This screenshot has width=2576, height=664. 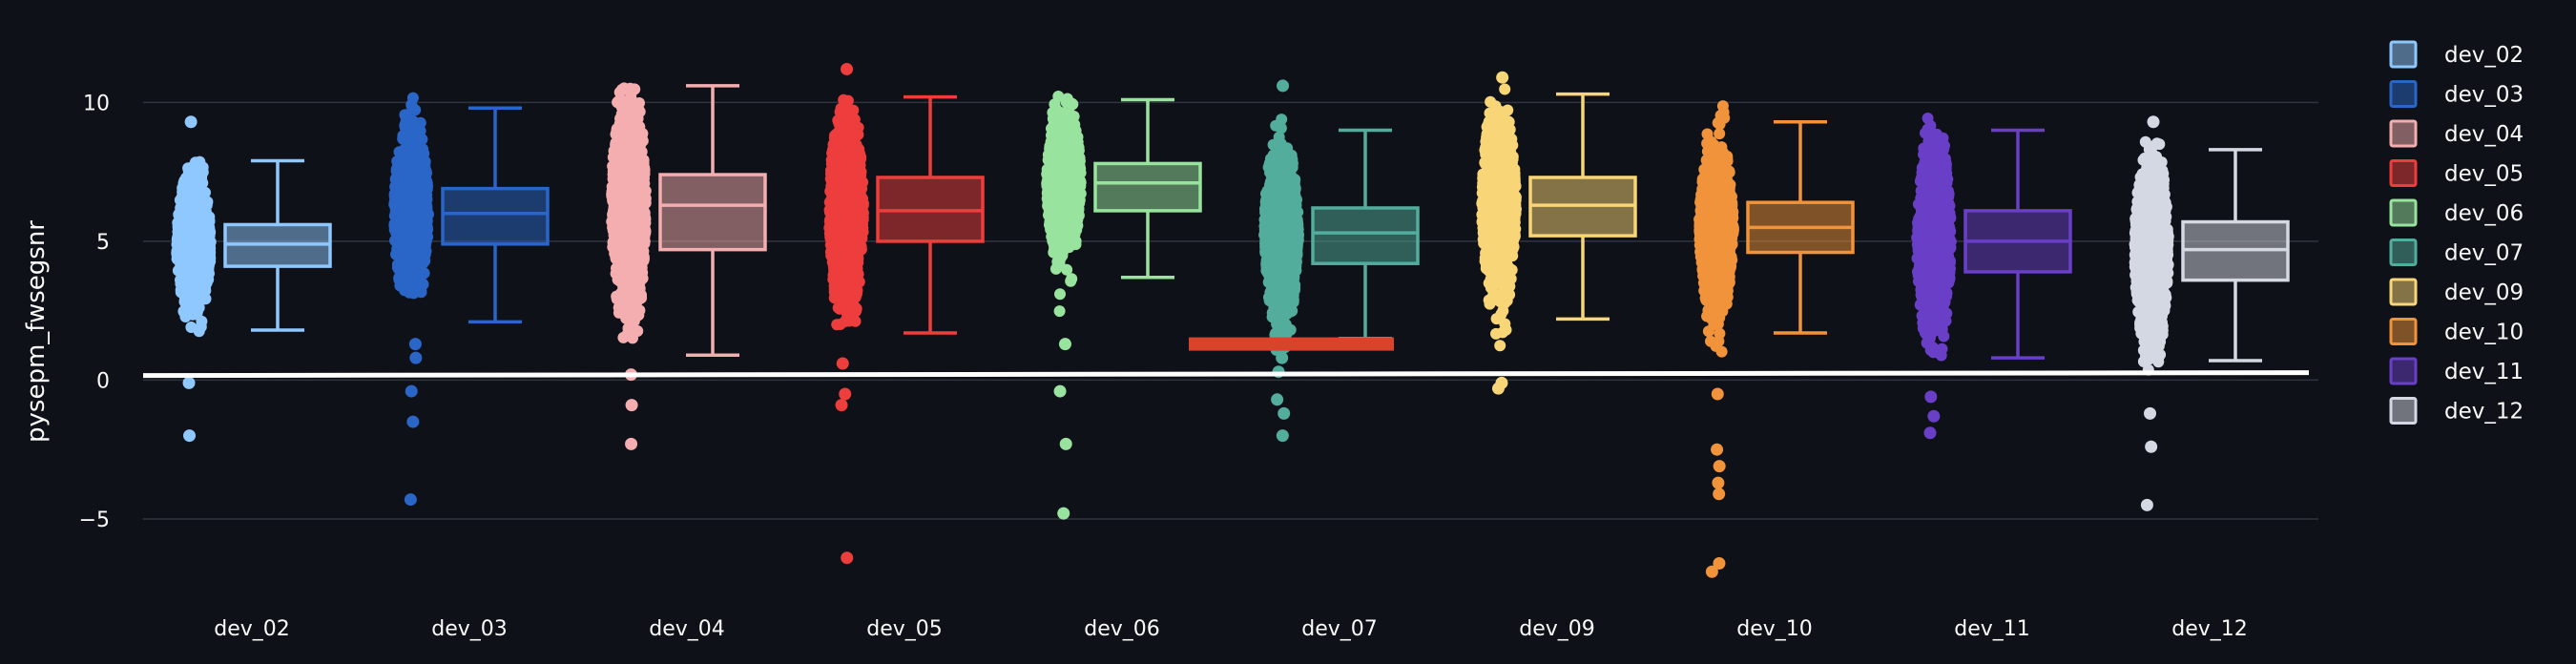 I want to click on y-tick-label: 5, so click(x=103, y=243).